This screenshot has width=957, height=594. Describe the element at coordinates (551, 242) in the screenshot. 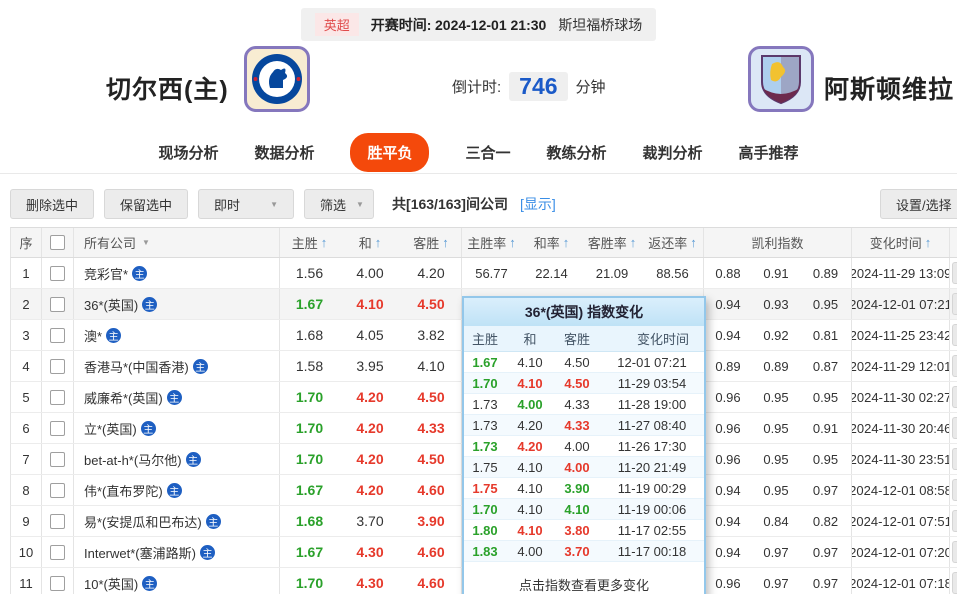

I see `header-draw-rate: 和率 ↑` at that location.